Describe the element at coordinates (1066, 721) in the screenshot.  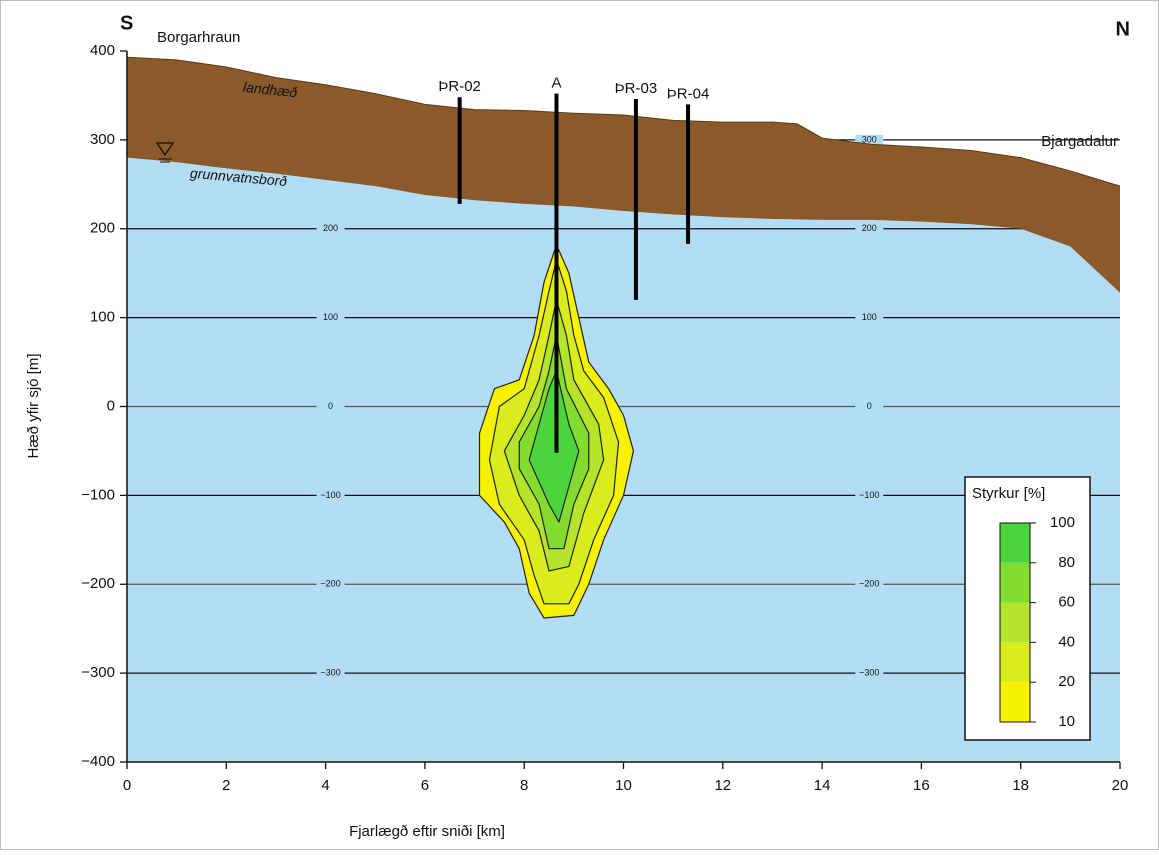
I see `colorbar-label: 10` at that location.